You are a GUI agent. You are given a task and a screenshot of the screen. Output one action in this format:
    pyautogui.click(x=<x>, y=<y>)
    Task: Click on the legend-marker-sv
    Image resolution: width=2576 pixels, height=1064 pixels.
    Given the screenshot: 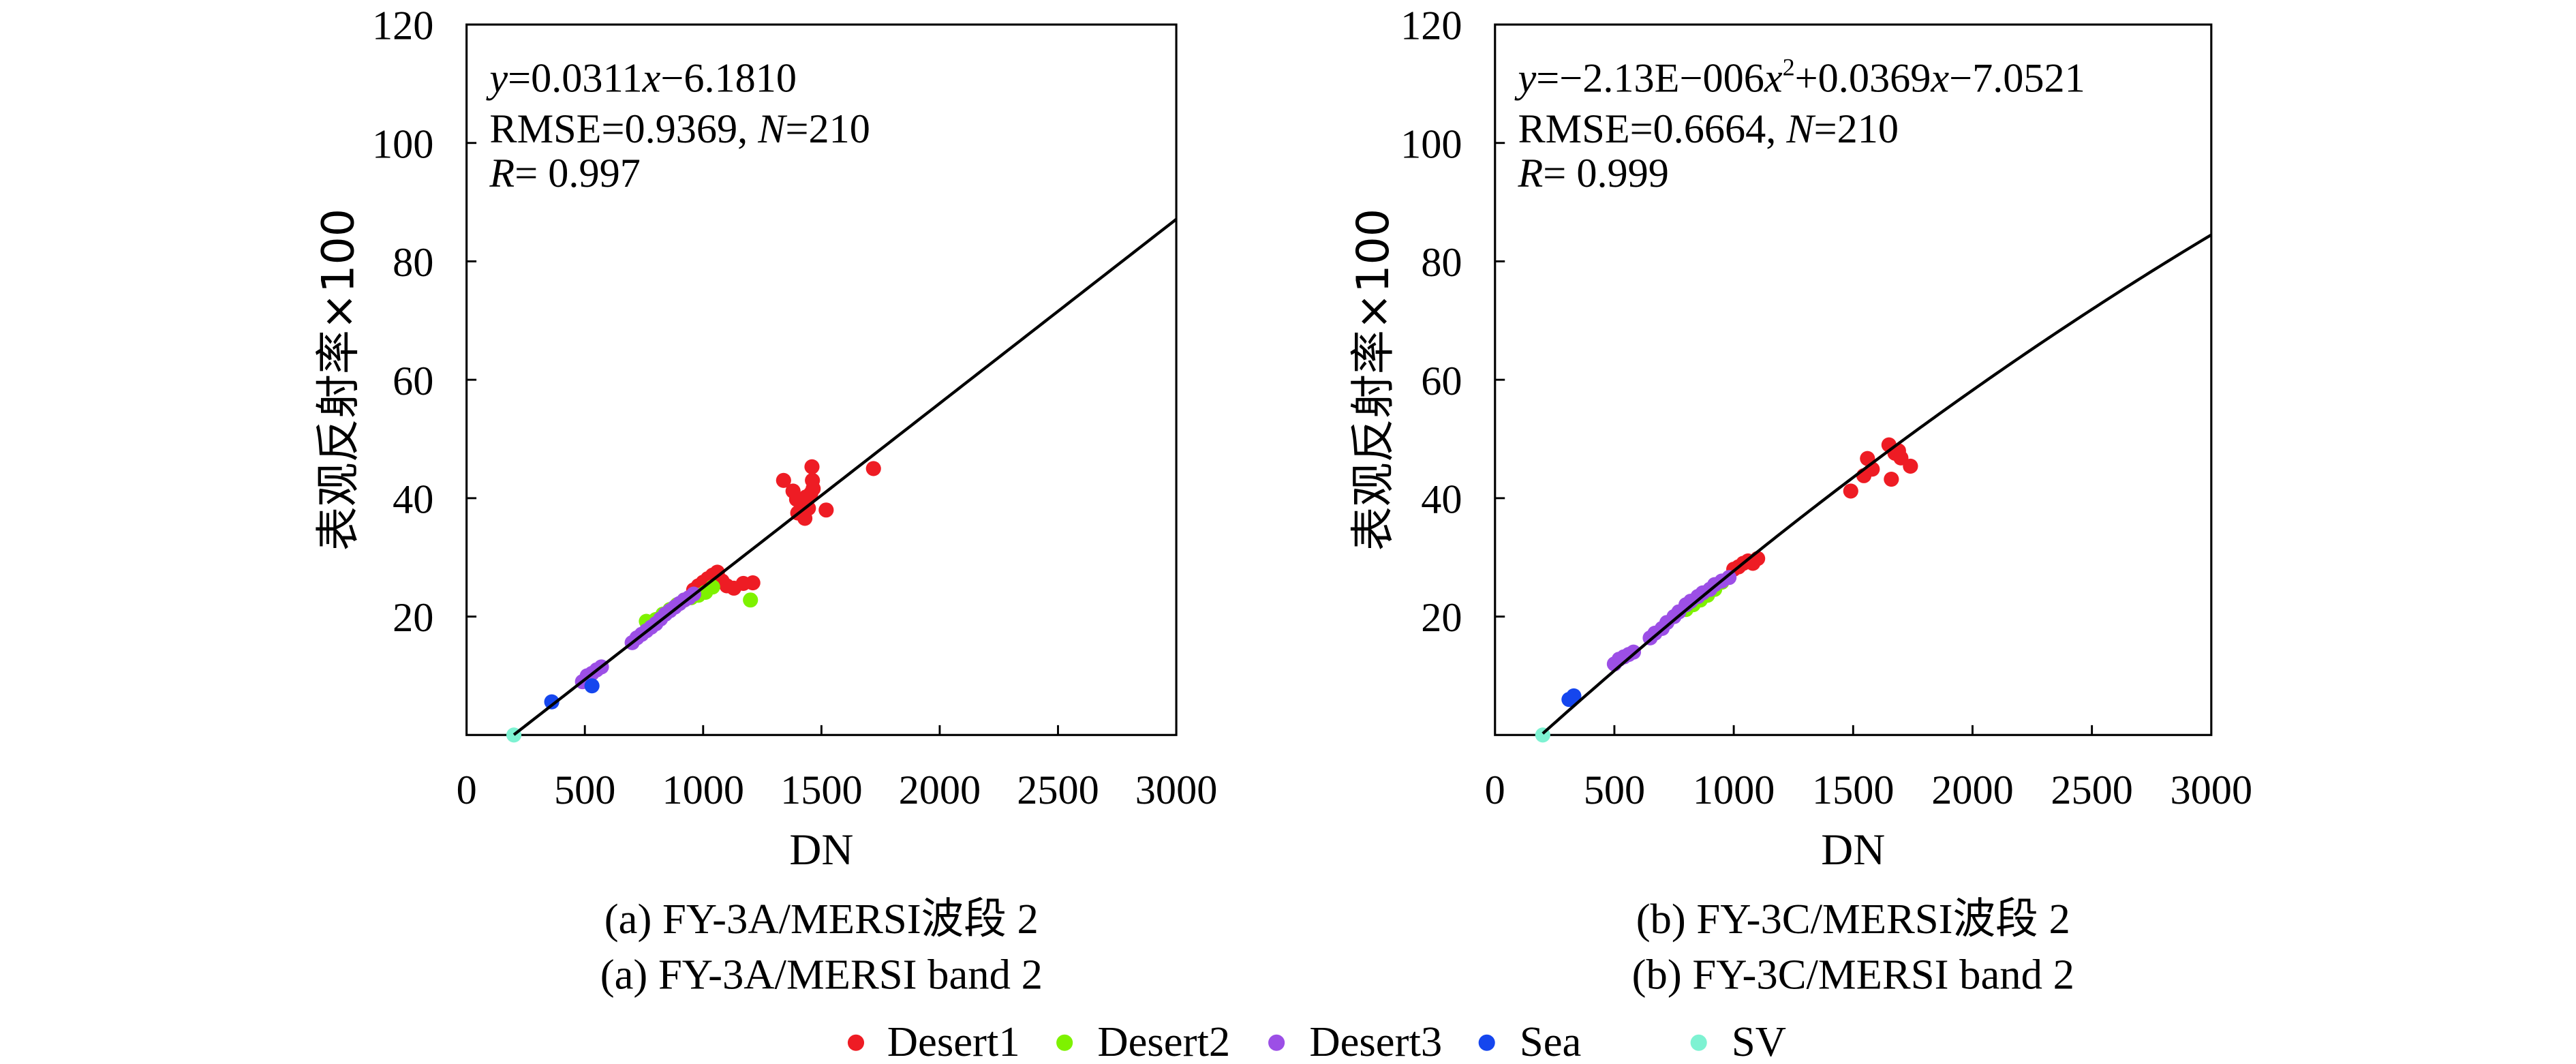 What is the action you would take?
    pyautogui.click(x=1699, y=1042)
    